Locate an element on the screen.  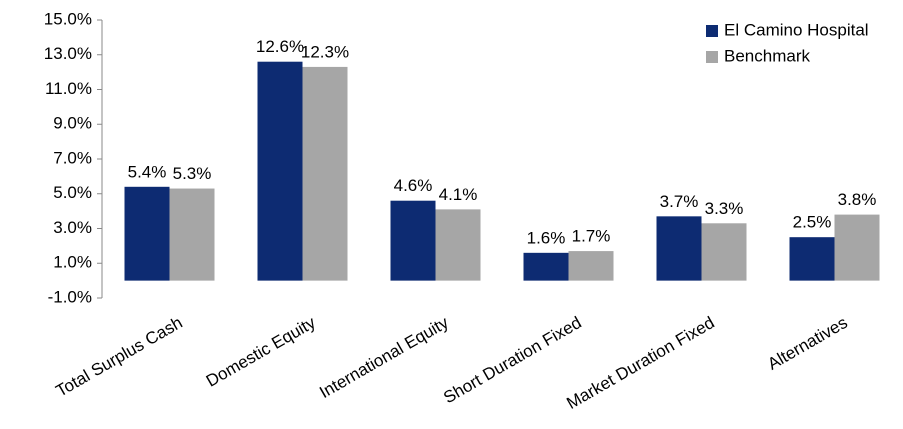
x-tick-label: Total Surplus Cash is located at coordinates (119, 357).